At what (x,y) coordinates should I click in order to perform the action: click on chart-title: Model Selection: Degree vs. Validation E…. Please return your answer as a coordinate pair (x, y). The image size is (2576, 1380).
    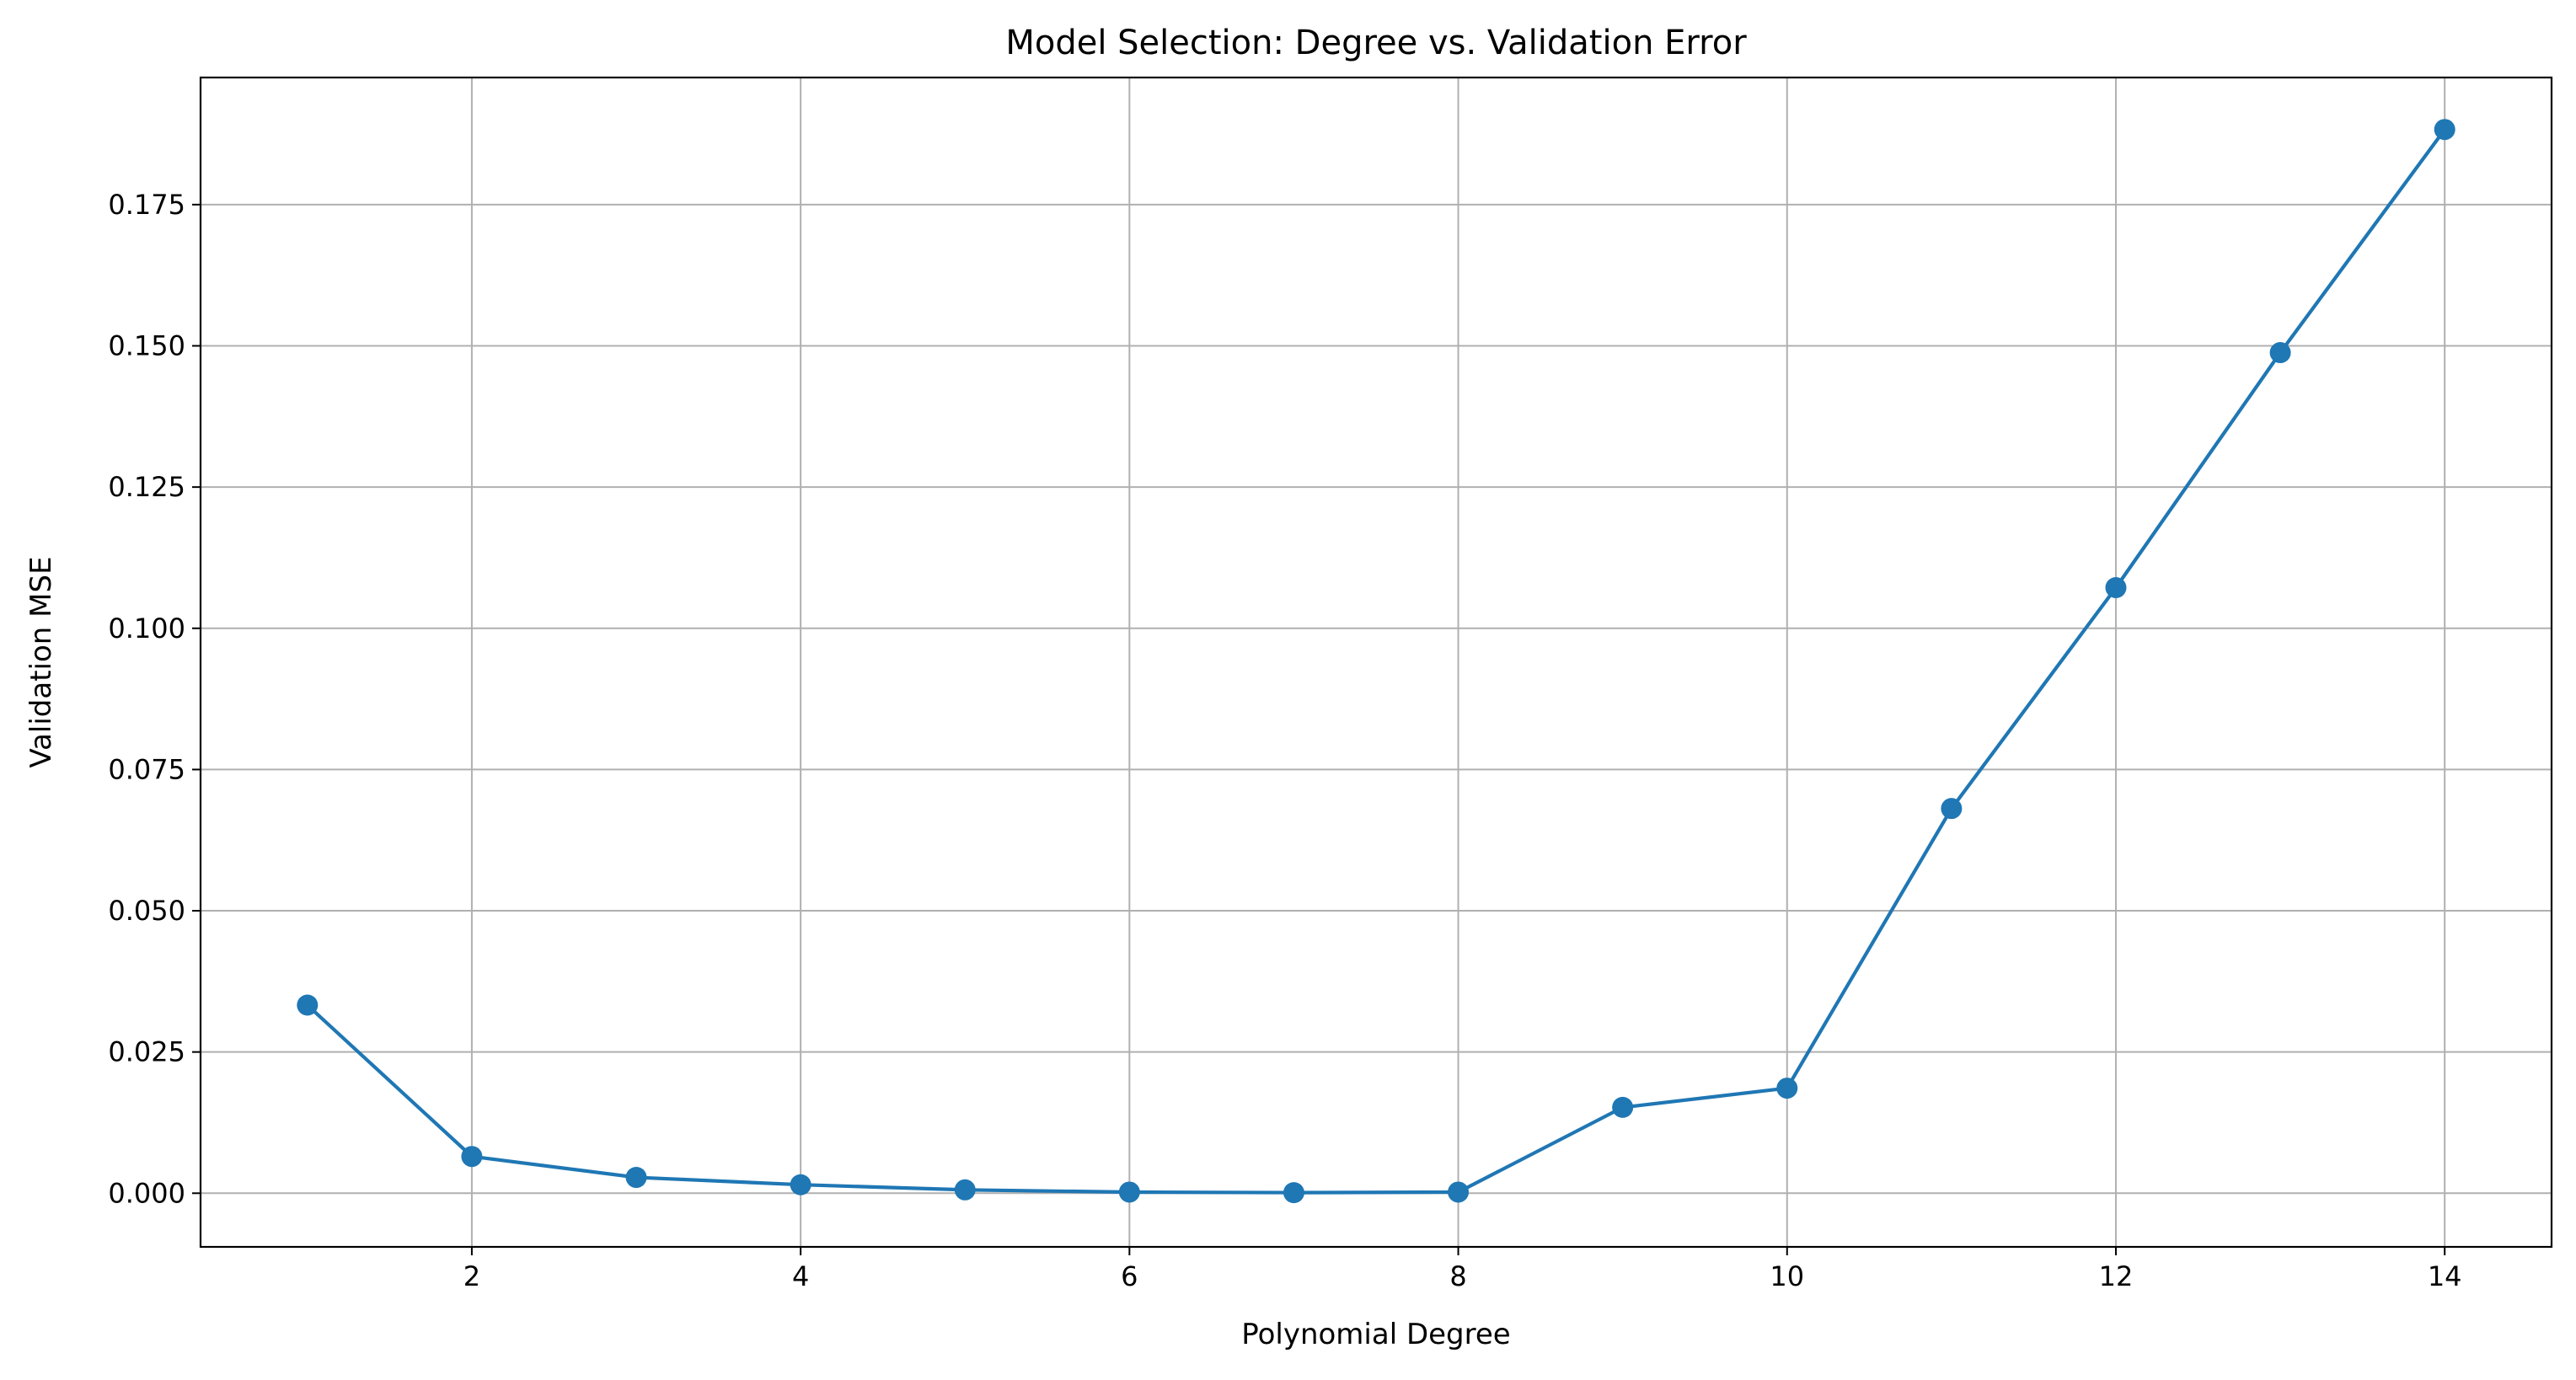
    Looking at the image, I should click on (1376, 43).